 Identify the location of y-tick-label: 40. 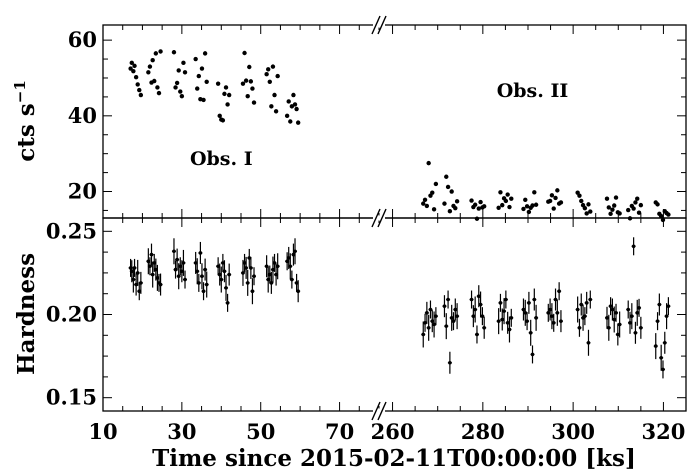
(82, 115).